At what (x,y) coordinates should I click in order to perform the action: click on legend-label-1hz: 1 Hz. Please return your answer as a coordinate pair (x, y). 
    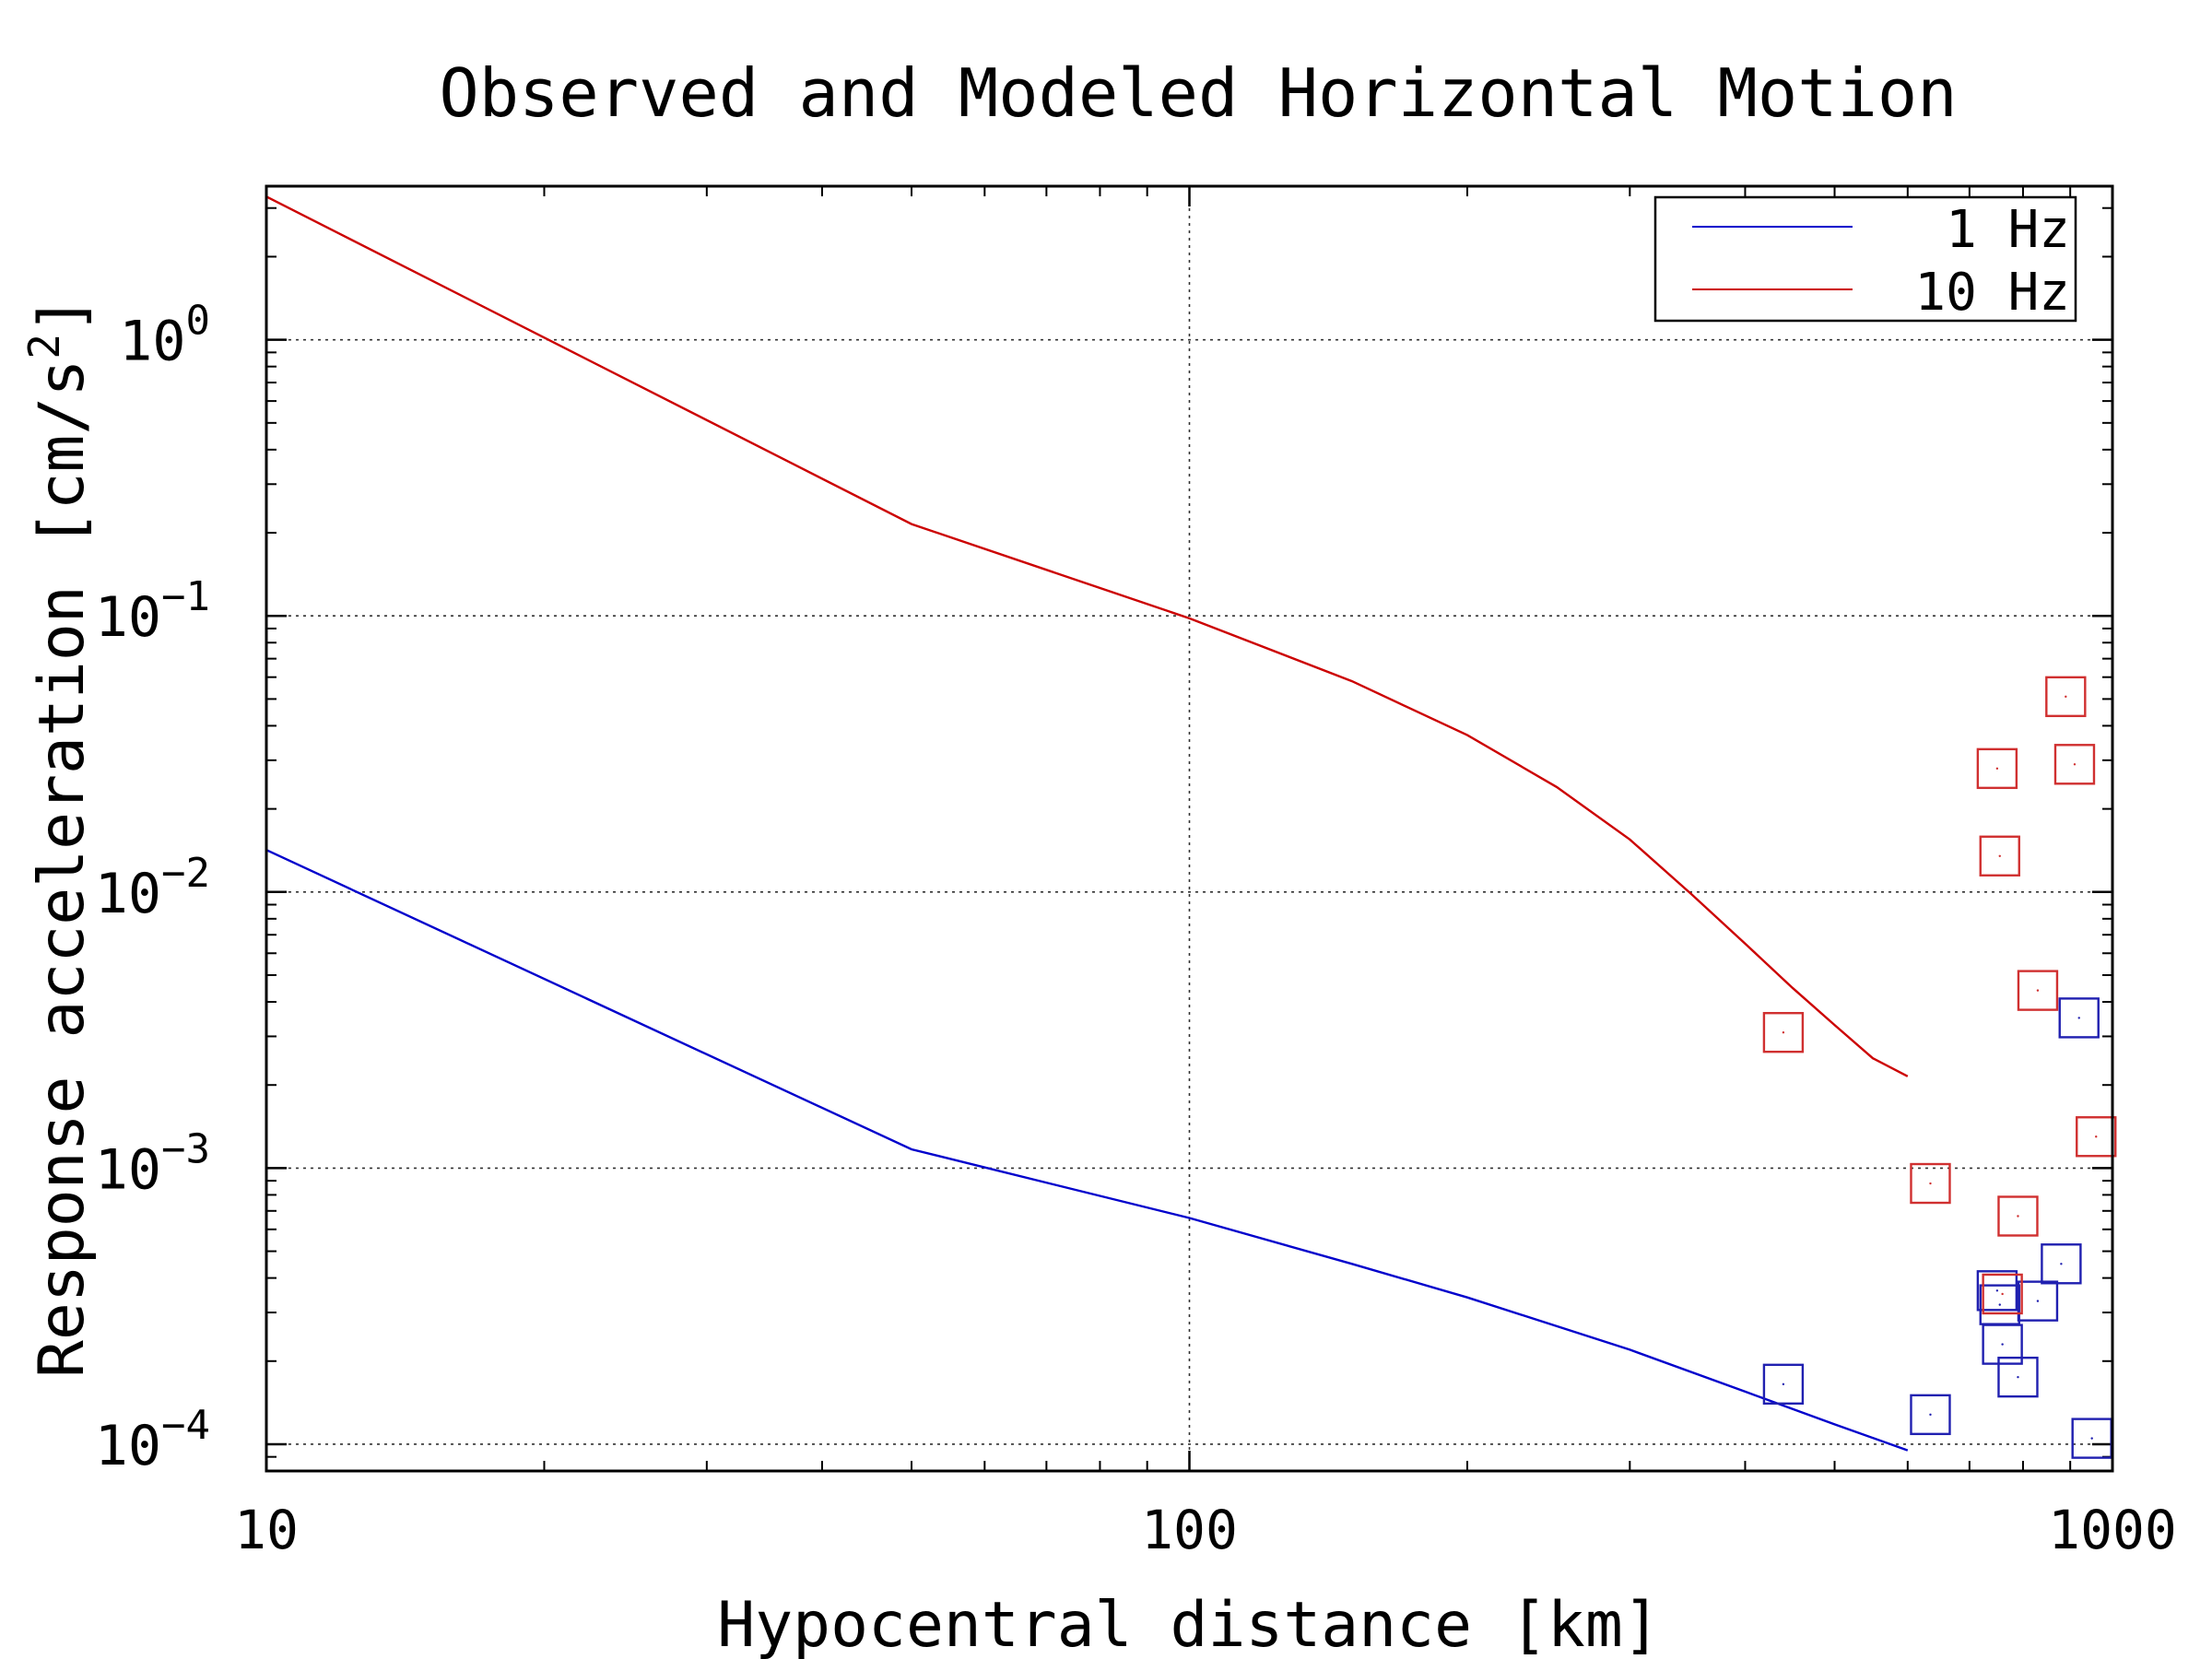
    Looking at the image, I should click on (2008, 230).